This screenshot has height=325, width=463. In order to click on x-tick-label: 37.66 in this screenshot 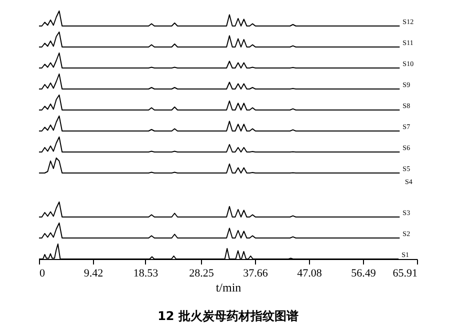, I will do `click(255, 274)`.